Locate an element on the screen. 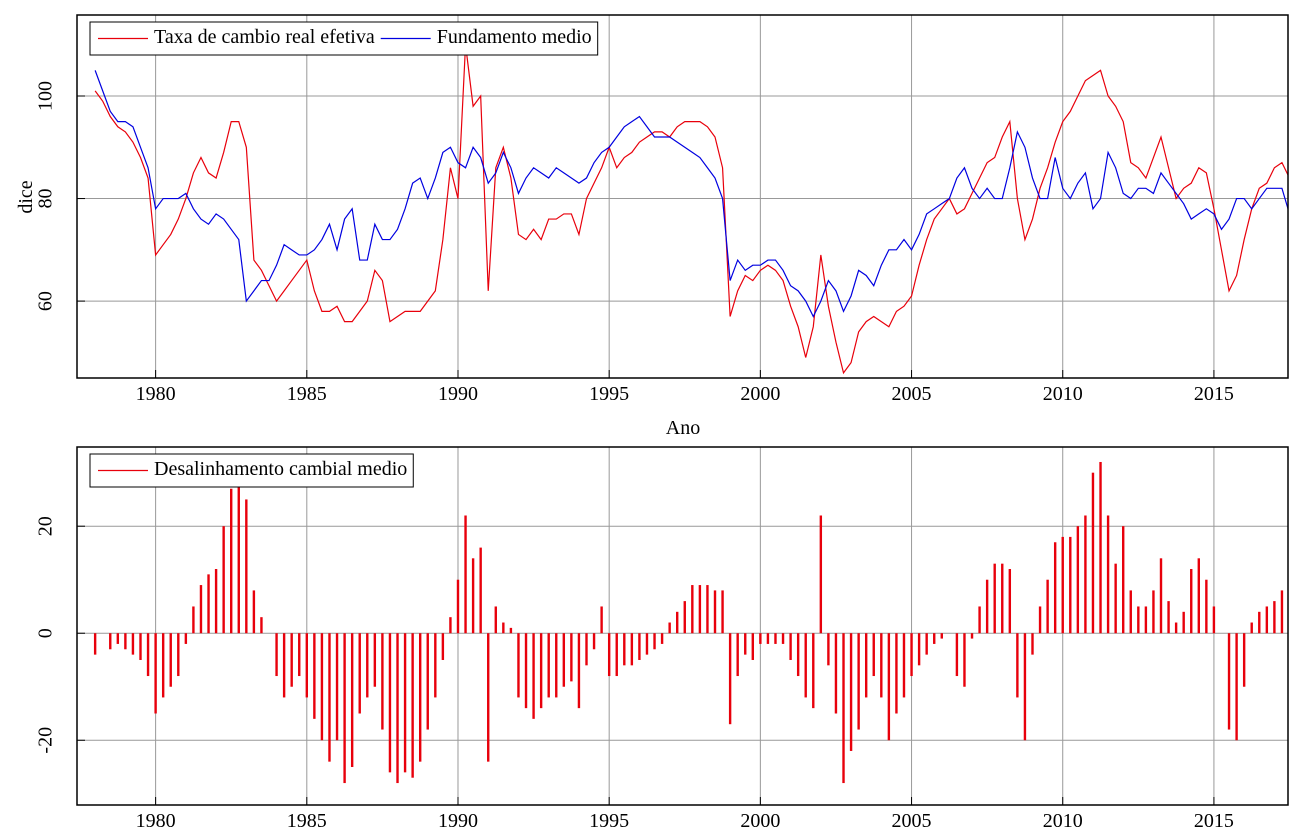  legend-label: Fundamento medio is located at coordinates (514, 37).